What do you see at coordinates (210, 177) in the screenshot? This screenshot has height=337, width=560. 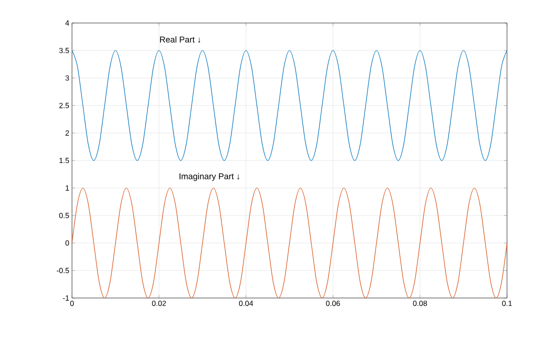 I see `annotation: Imaginary Part ↓` at bounding box center [210, 177].